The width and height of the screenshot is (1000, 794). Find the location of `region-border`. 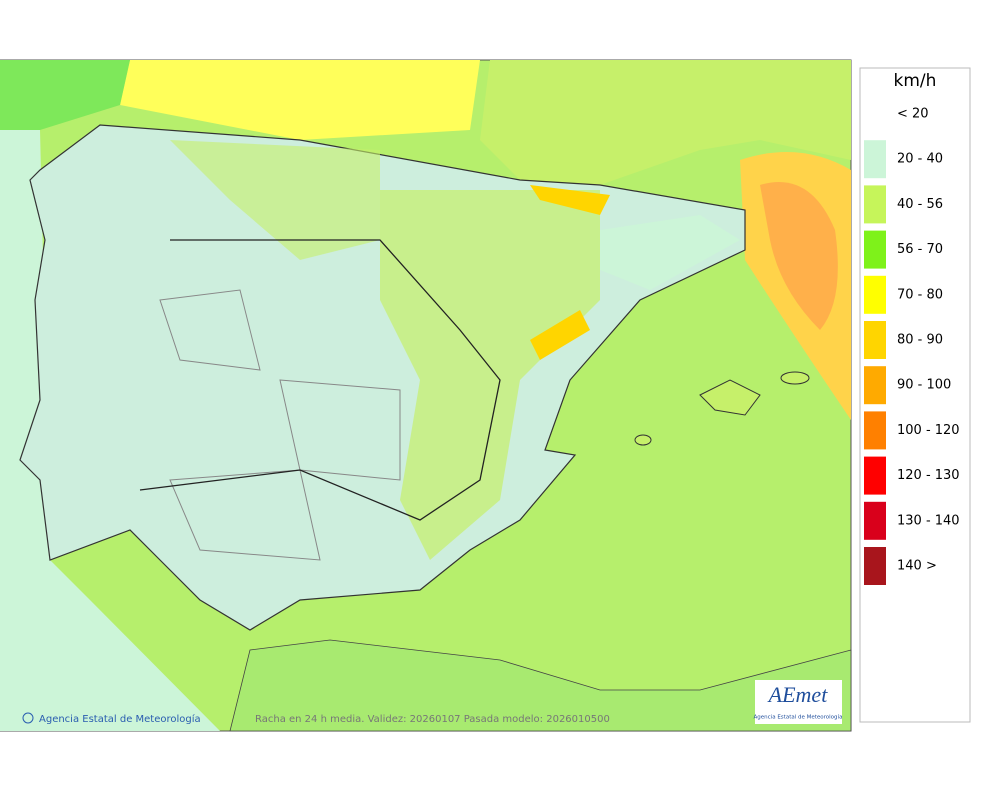

region-border is located at coordinates (320, 380).